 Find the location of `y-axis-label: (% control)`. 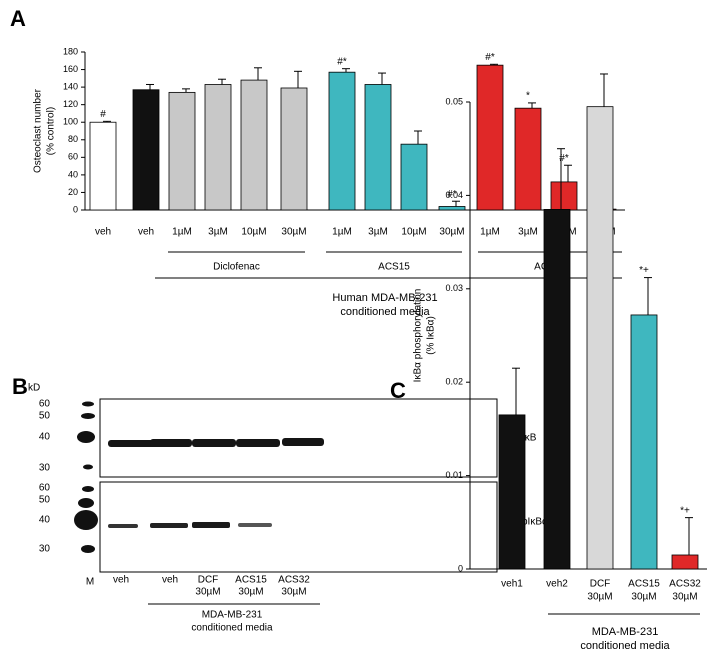

y-axis-label: (% control) is located at coordinates (51, 131).